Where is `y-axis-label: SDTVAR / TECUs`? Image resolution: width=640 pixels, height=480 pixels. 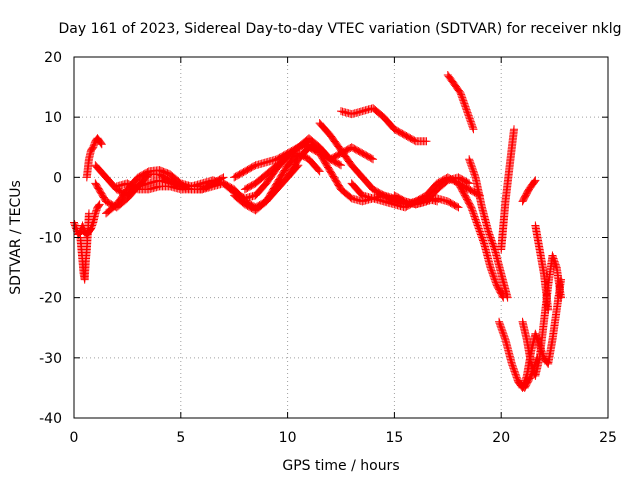
y-axis-label: SDTVAR / TECUs is located at coordinates (16, 237).